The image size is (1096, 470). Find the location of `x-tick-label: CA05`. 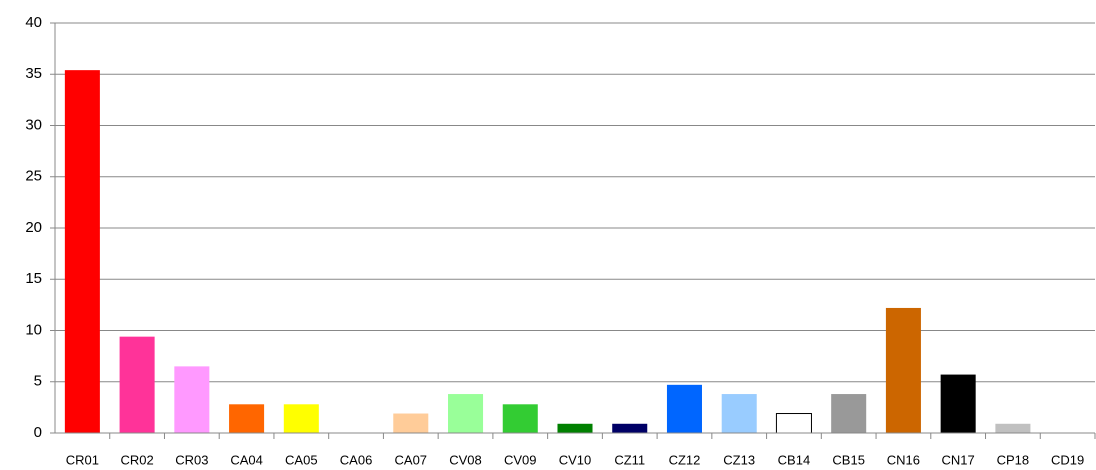

x-tick-label: CA05 is located at coordinates (301, 459).